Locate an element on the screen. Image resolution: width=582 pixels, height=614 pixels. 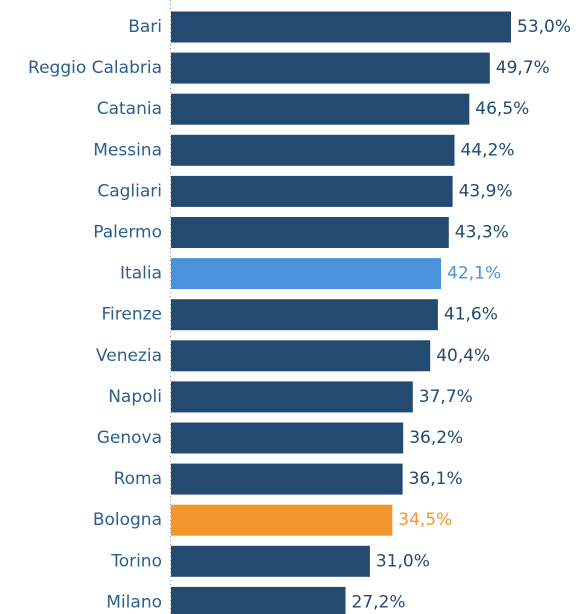
value-label-genova: 36,2% is located at coordinates (436, 438).